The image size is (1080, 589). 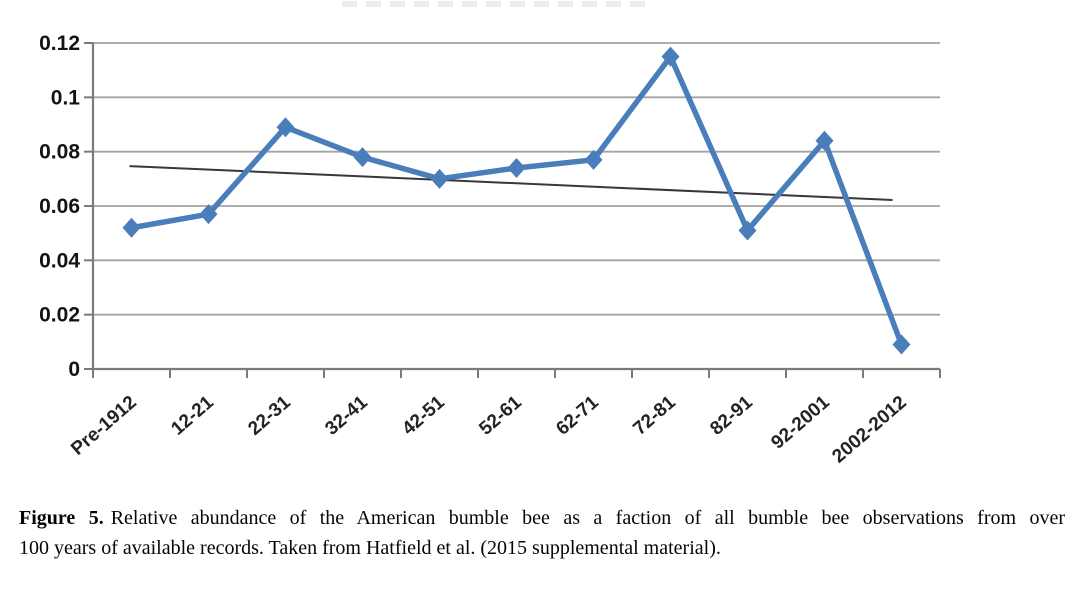 I want to click on x-tick-label: 12-21, so click(x=192, y=416).